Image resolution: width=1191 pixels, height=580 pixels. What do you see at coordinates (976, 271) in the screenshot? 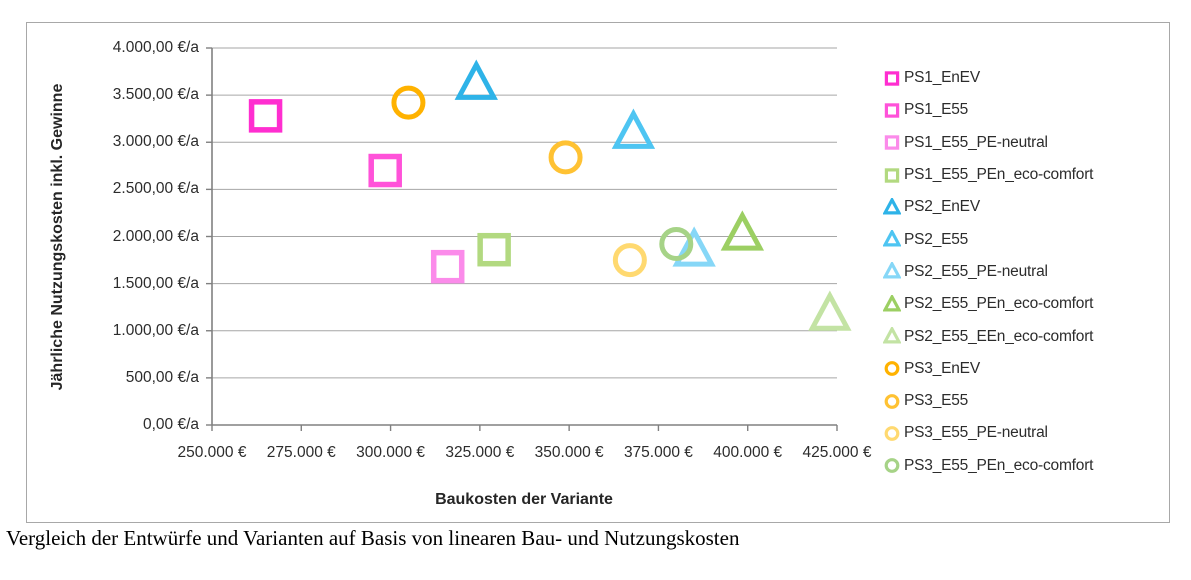
I see `legend-label: PS2_E55_PE-neutral` at bounding box center [976, 271].